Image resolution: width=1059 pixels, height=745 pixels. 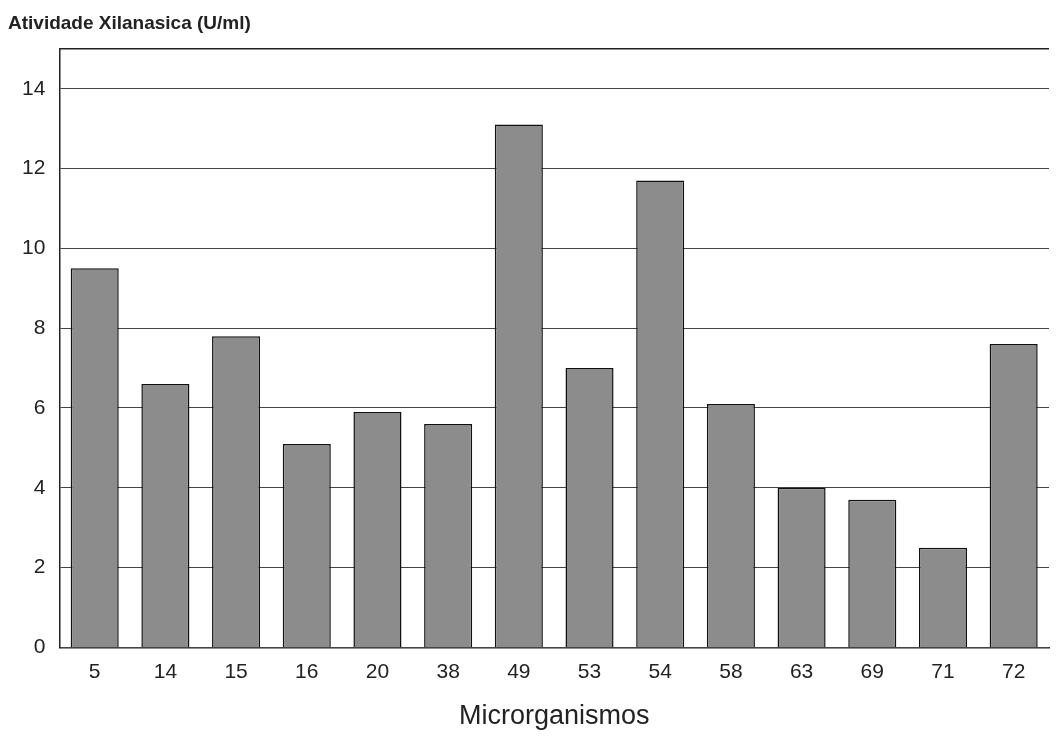 What do you see at coordinates (519, 670) in the screenshot?
I see `x-tick-label: 49` at bounding box center [519, 670].